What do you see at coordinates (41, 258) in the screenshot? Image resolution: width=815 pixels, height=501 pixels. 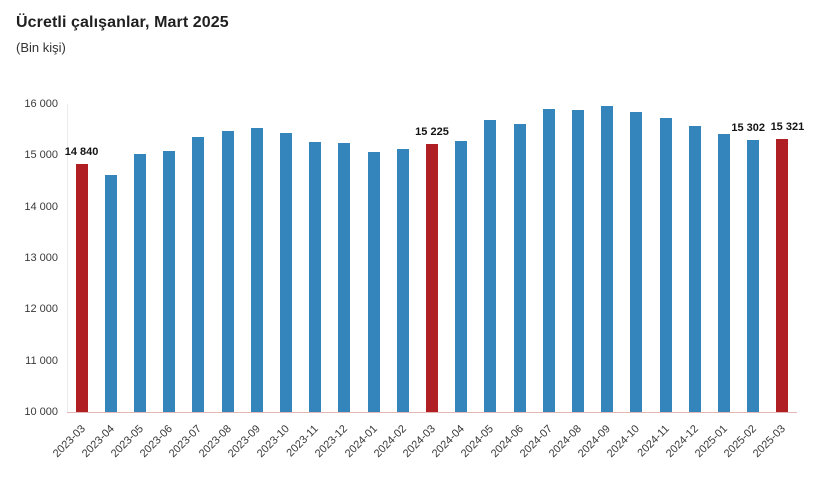 I see `y-tick-label: 13 000` at bounding box center [41, 258].